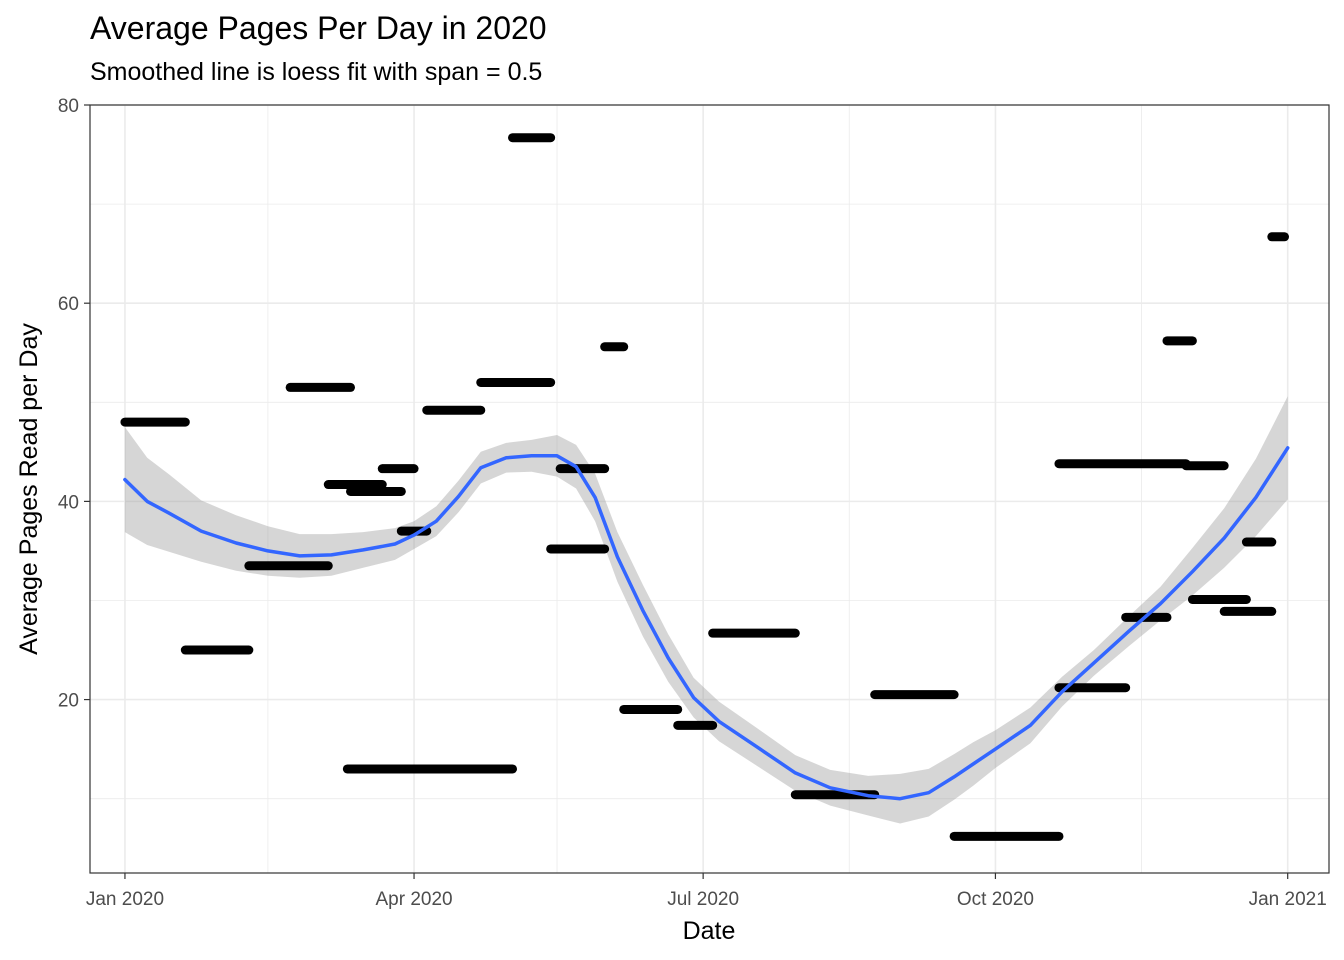 The height and width of the screenshot is (960, 1344). What do you see at coordinates (68, 106) in the screenshot?
I see `y-tick-label: 80` at bounding box center [68, 106].